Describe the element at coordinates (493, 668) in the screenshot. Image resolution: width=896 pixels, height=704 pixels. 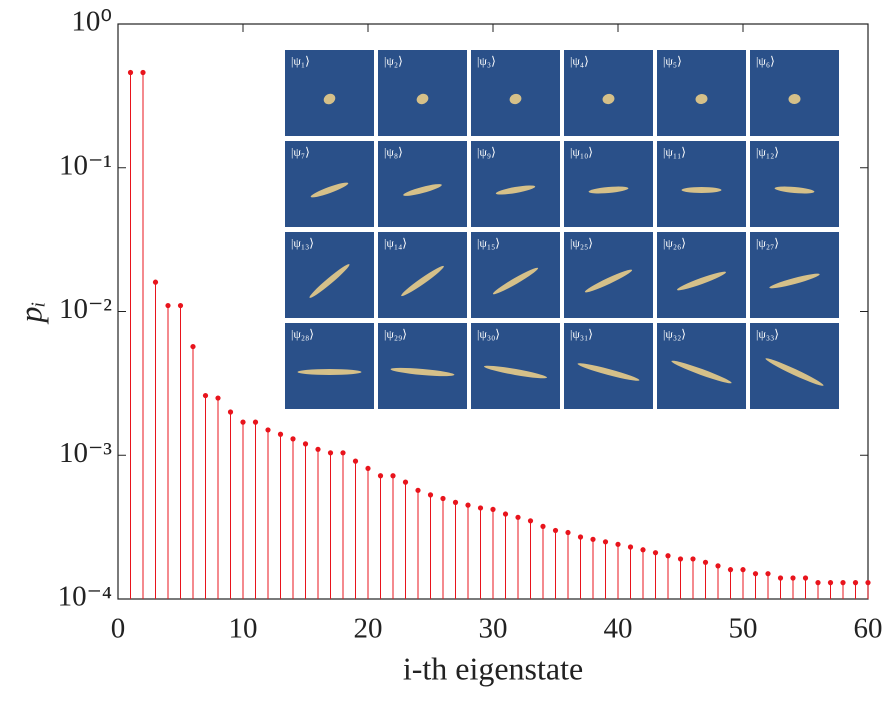
I see `x-axis-label: i-th eigenstate` at that location.